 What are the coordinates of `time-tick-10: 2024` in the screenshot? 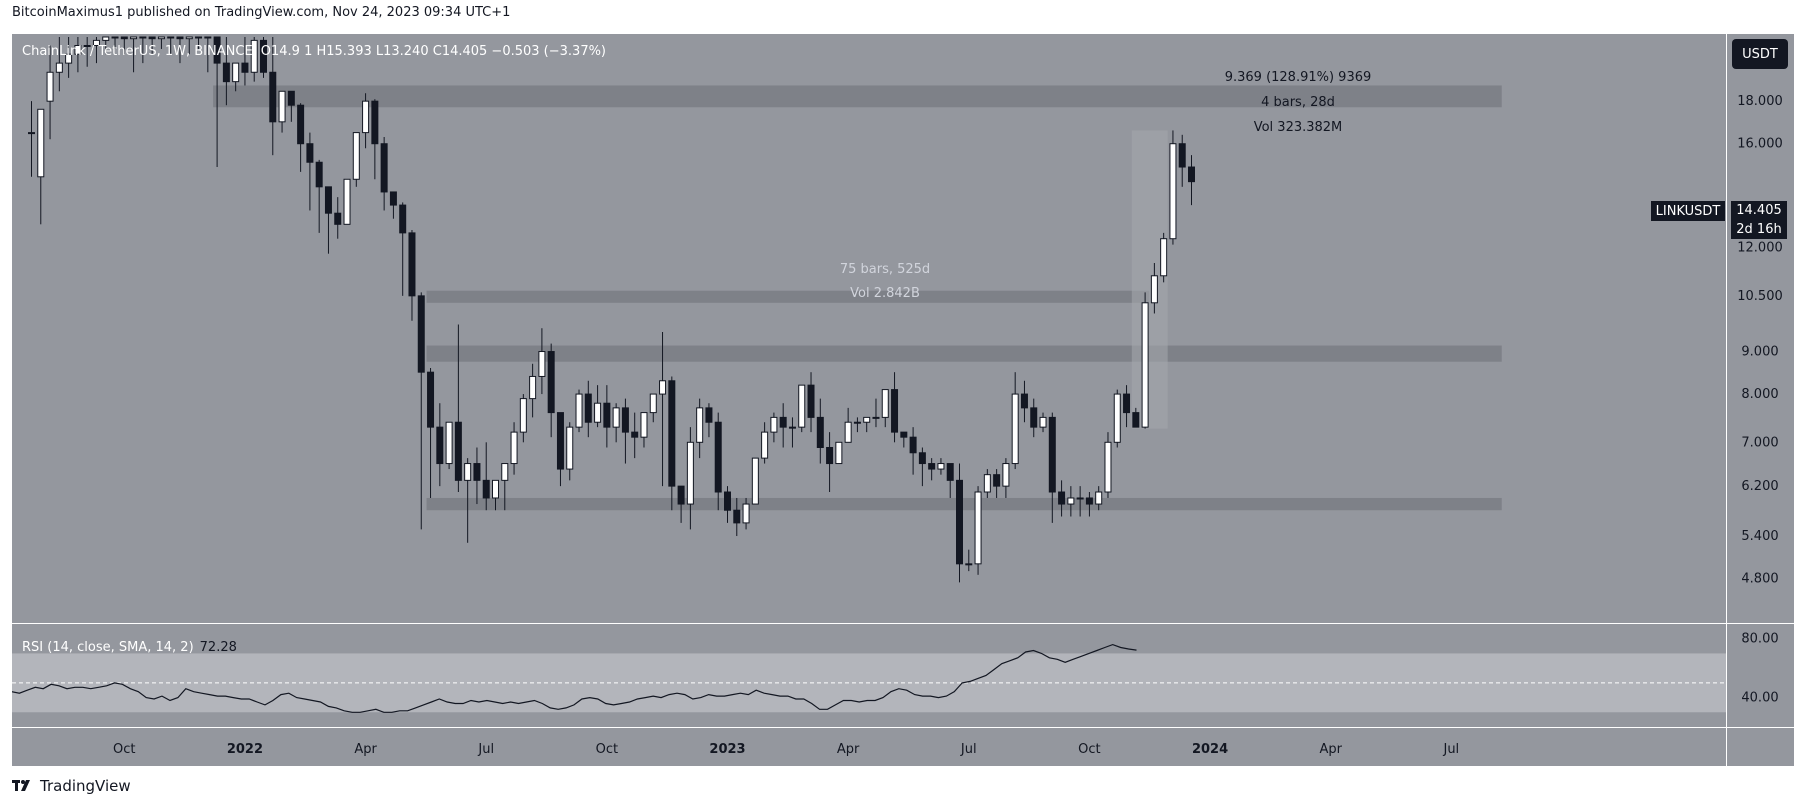 It's located at (1210, 749).